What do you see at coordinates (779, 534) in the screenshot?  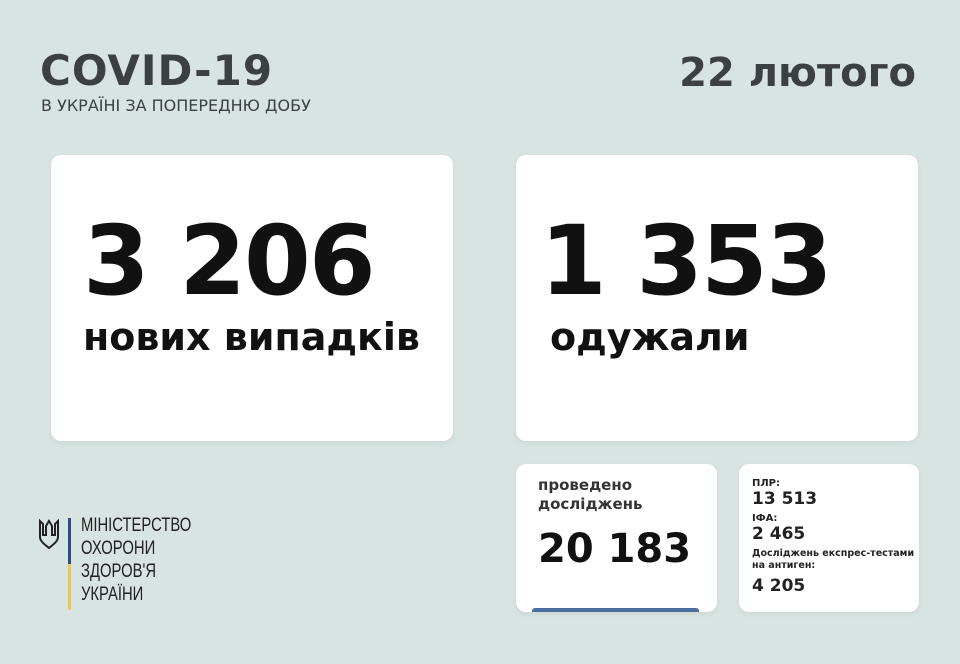 I see `ifa-value: 2 465` at bounding box center [779, 534].